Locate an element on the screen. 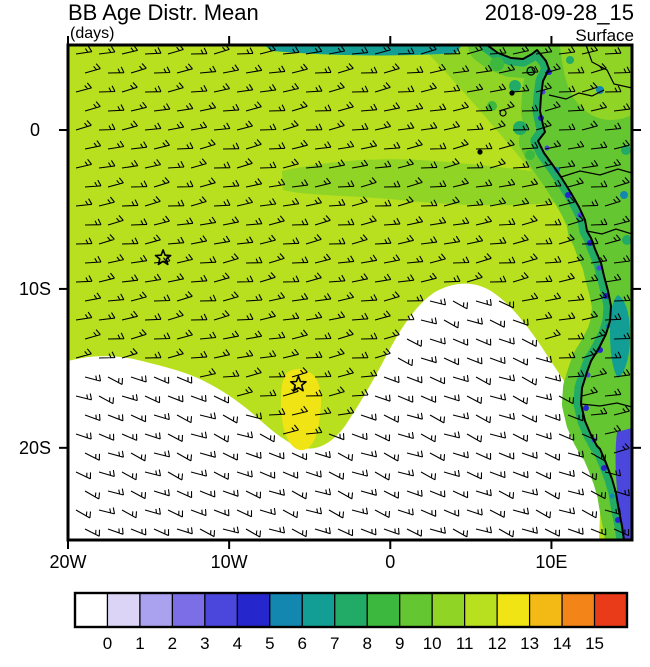  colorbar-label: 10 is located at coordinates (432, 643).